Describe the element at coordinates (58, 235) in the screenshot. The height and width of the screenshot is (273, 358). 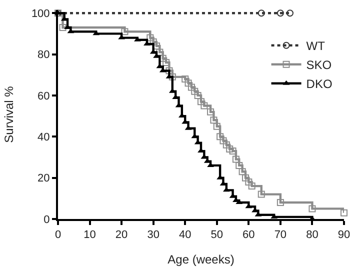
I see `x-tick-label: 0` at that location.